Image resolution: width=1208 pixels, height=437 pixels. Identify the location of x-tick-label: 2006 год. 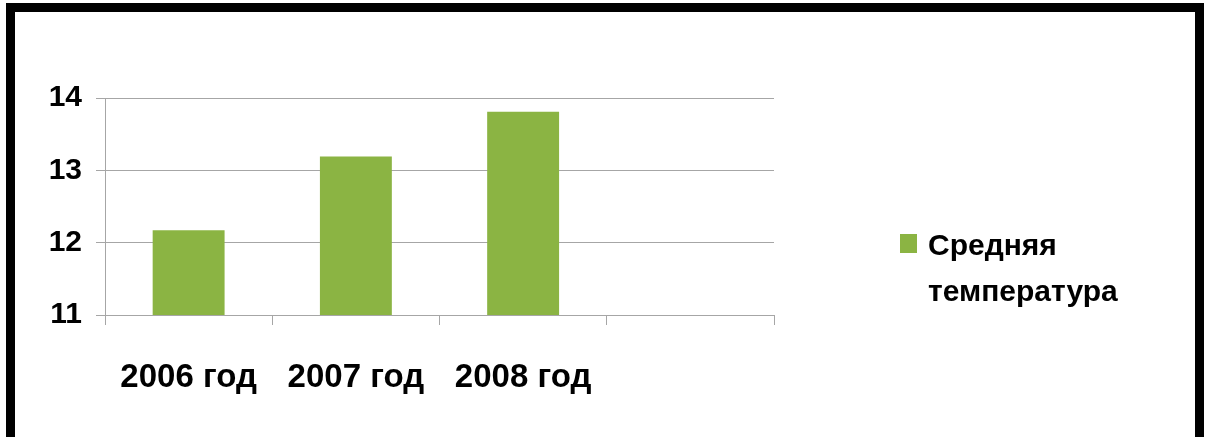
(188, 375).